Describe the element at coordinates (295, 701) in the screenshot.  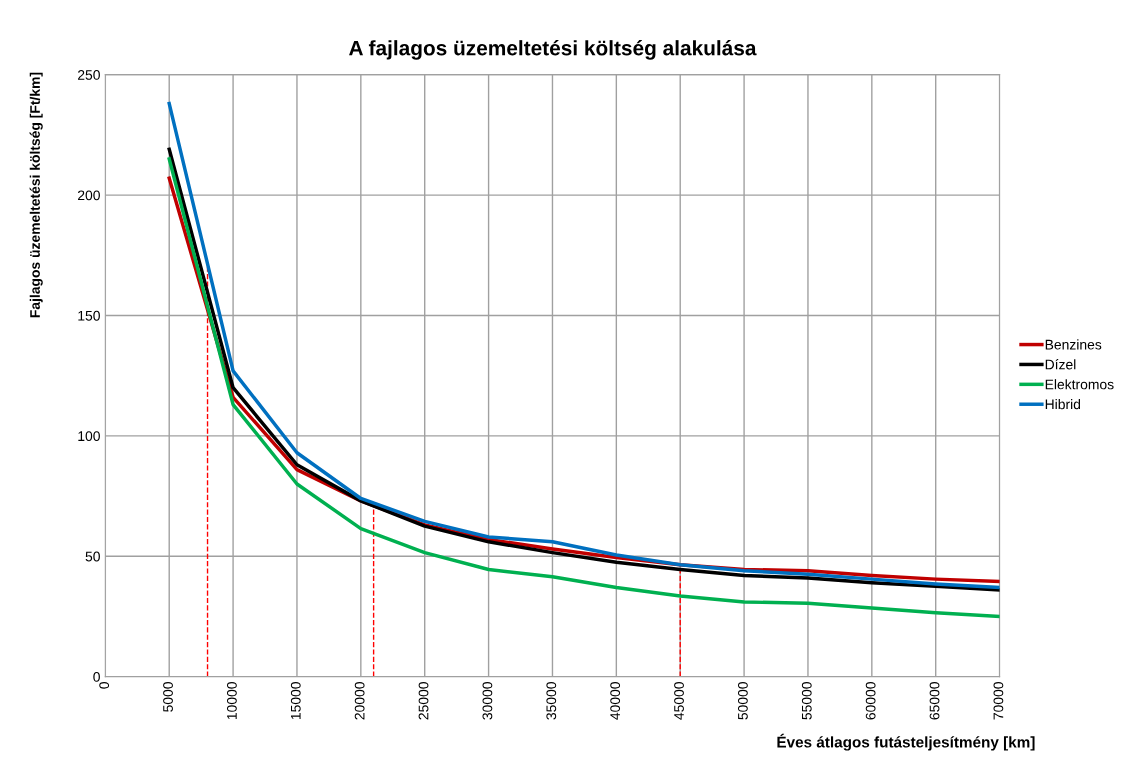
I see `x-tick-label: 15000` at that location.